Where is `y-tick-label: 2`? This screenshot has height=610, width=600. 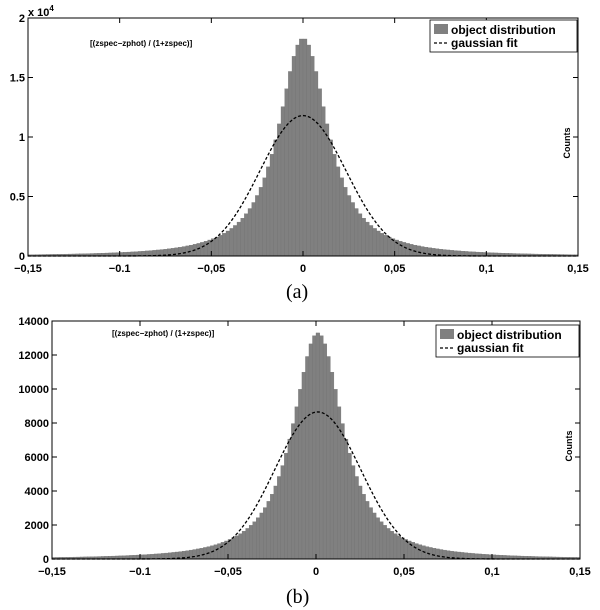
y-tick-label: 2 is located at coordinates (22, 19).